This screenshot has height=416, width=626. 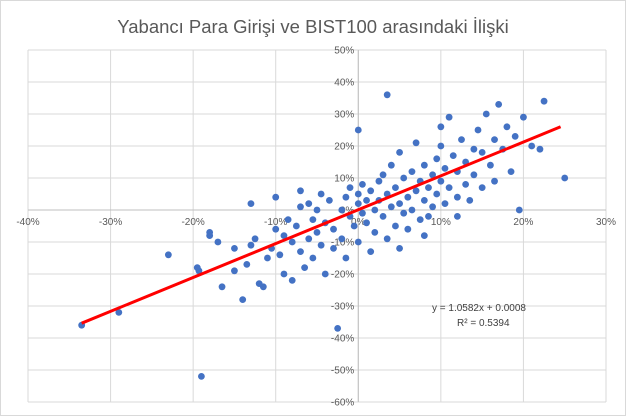 I want to click on y-tick-label: -20%, so click(x=342, y=275).